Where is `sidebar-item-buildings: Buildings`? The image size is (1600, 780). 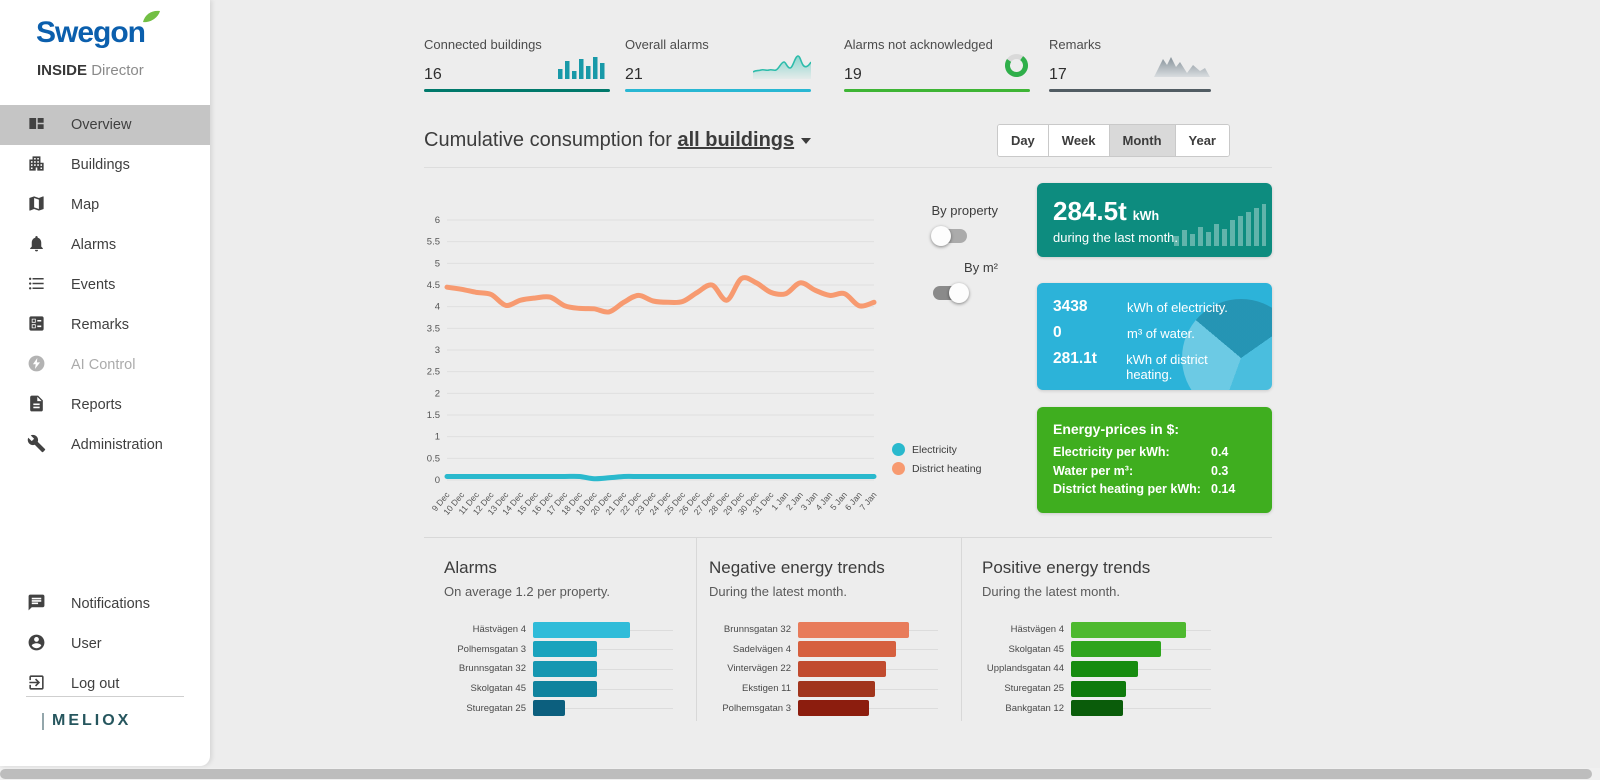
sidebar-item-buildings: Buildings is located at coordinates (105, 165).